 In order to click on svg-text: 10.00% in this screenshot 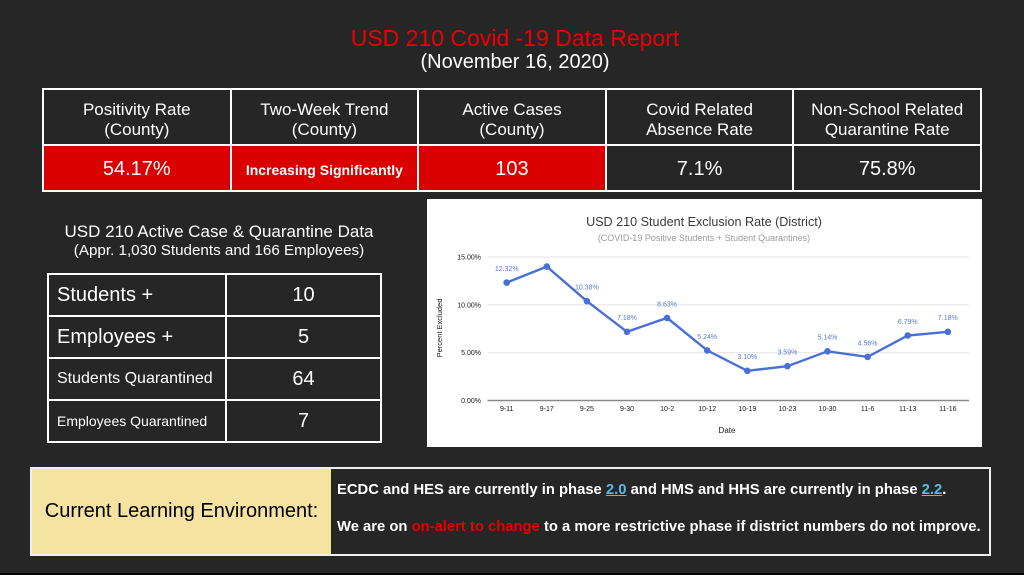, I will do `click(469, 305)`.